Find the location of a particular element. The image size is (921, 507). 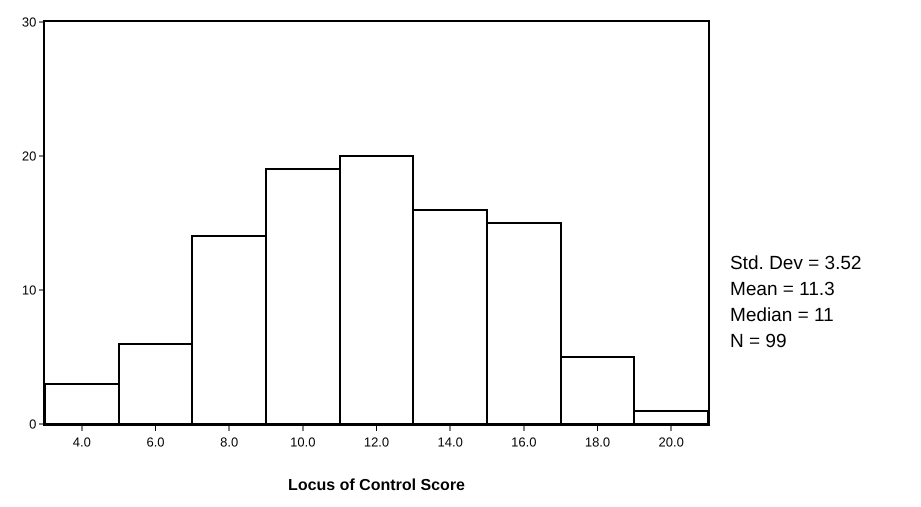

x-tick-label: 4.0 is located at coordinates (81, 442).